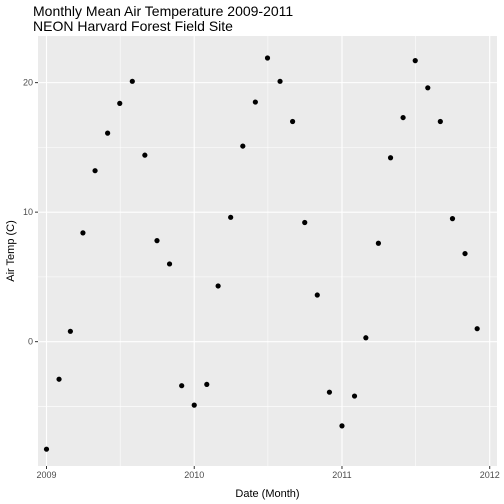 The width and height of the screenshot is (504, 504). I want to click on chart-subtitle: NEON Harvard Forest Field Site, so click(133, 26).